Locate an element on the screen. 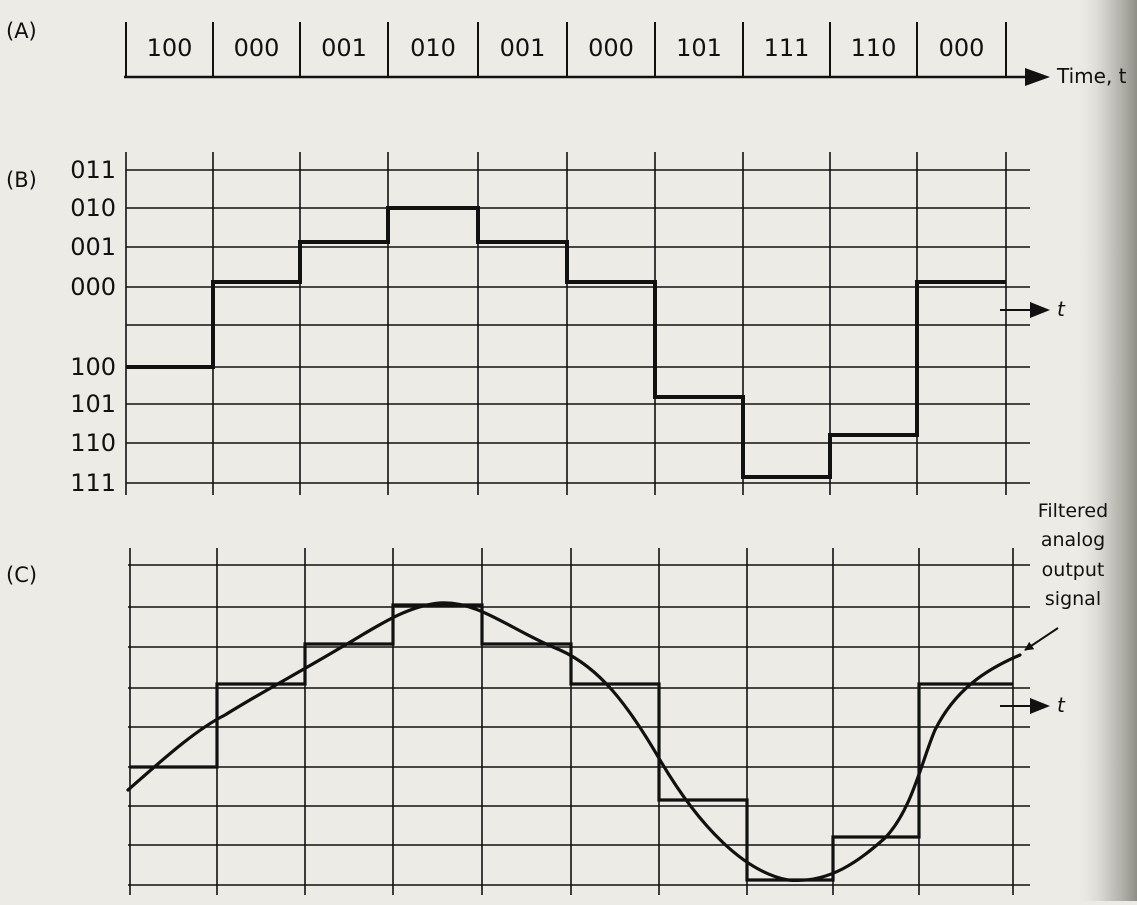  panel-b-label: (B) is located at coordinates (21, 180).